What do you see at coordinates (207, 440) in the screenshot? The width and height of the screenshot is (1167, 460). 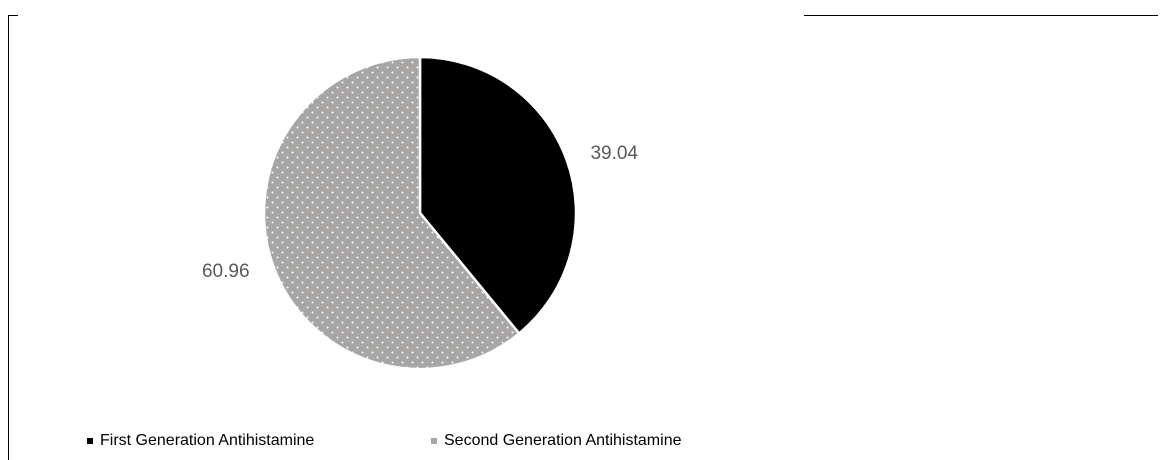 I see `legend-label-first-generation: First Generation Antihistamine` at bounding box center [207, 440].